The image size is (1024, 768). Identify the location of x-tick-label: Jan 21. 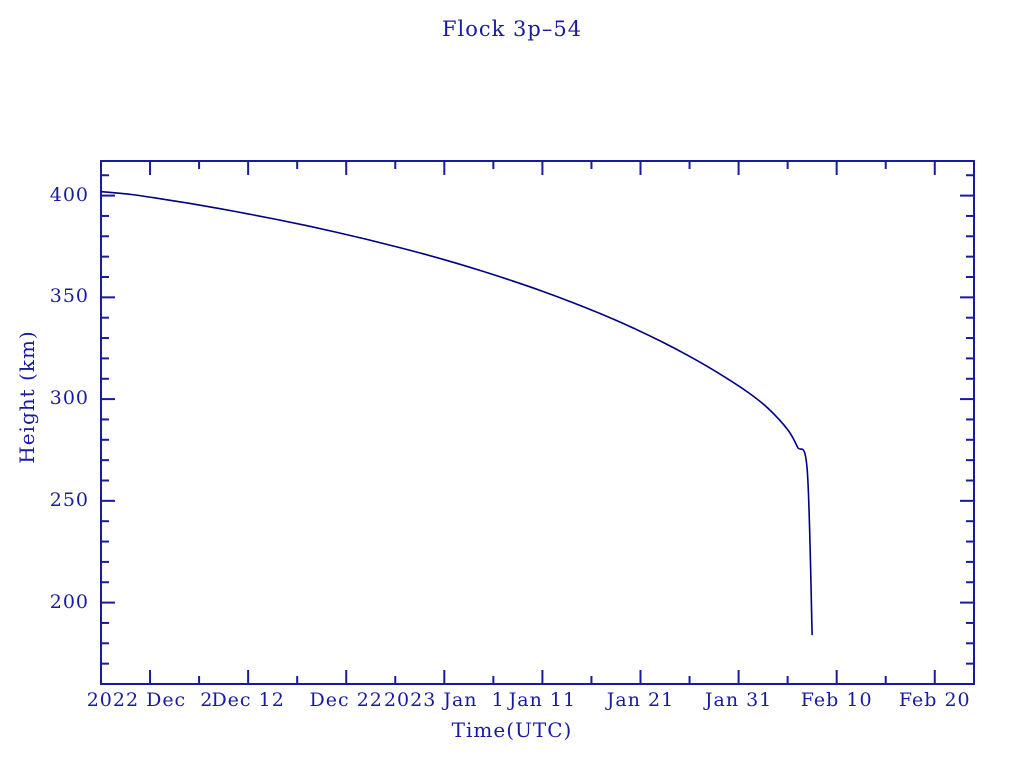
(640, 700).